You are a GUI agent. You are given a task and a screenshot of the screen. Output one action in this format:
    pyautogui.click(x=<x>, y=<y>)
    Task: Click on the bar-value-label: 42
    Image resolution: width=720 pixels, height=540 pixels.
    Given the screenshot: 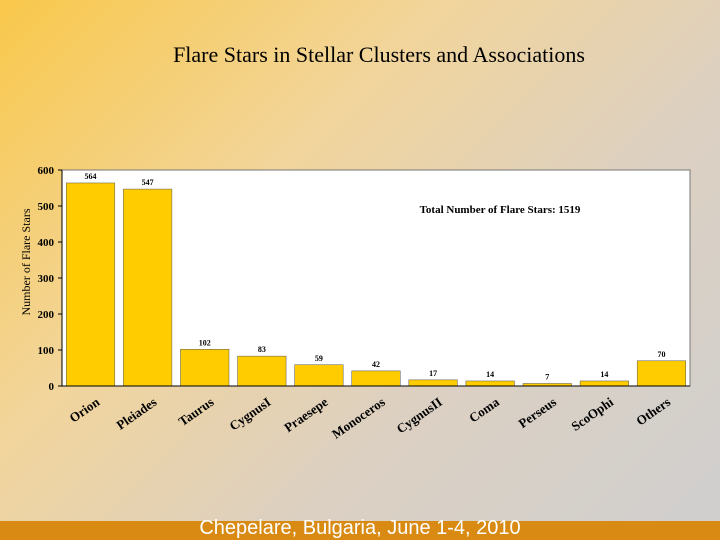 What is the action you would take?
    pyautogui.click(x=376, y=364)
    